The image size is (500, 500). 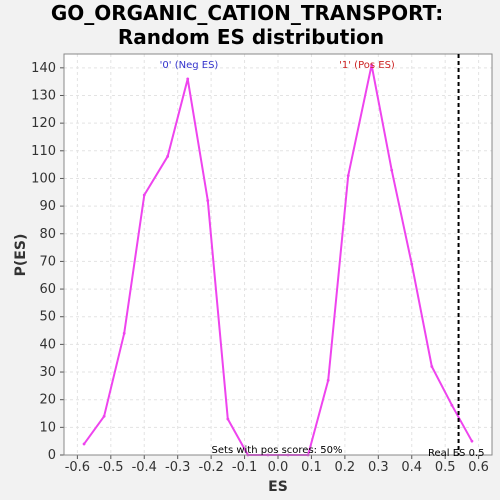 I want to click on y-tick-label: 0, so click(x=52, y=455).